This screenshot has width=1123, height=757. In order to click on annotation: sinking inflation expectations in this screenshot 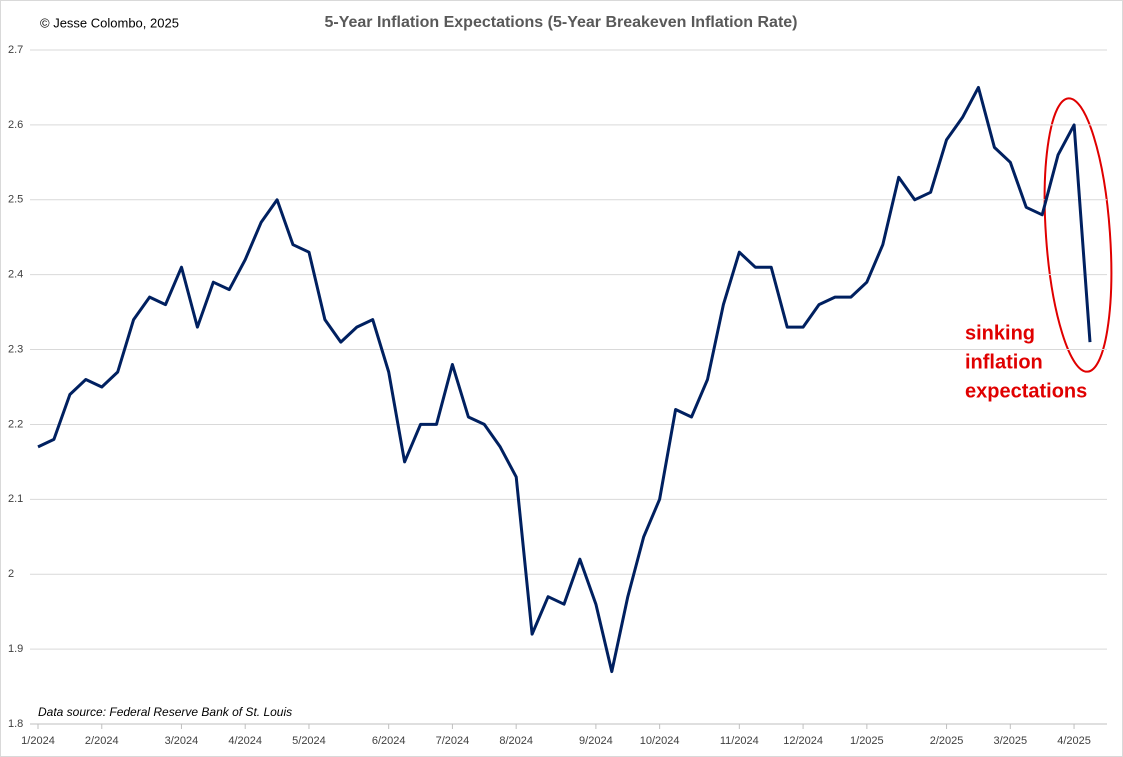, I will do `click(1026, 362)`.